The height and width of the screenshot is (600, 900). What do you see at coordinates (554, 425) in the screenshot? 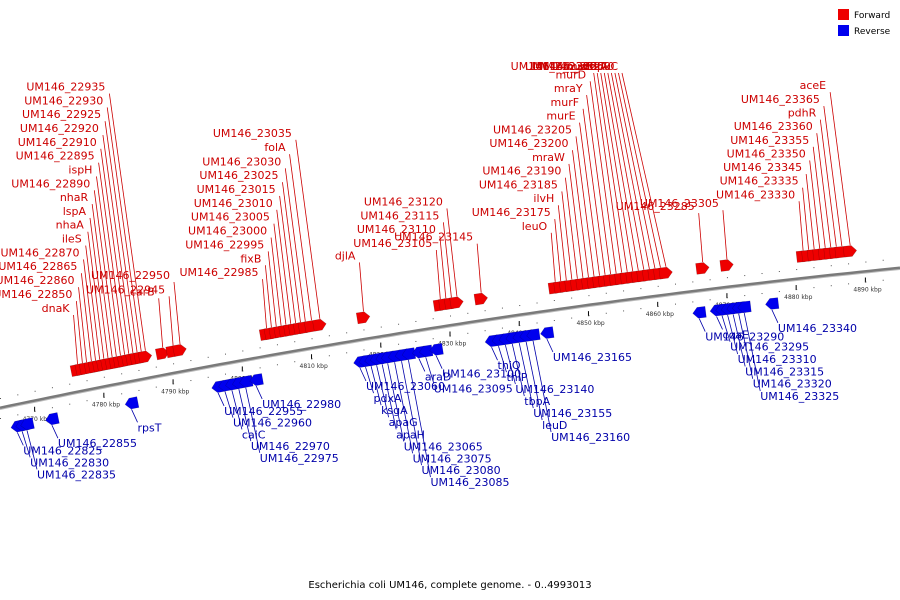
I see `reverse-gene-label: leuD` at bounding box center [554, 425].